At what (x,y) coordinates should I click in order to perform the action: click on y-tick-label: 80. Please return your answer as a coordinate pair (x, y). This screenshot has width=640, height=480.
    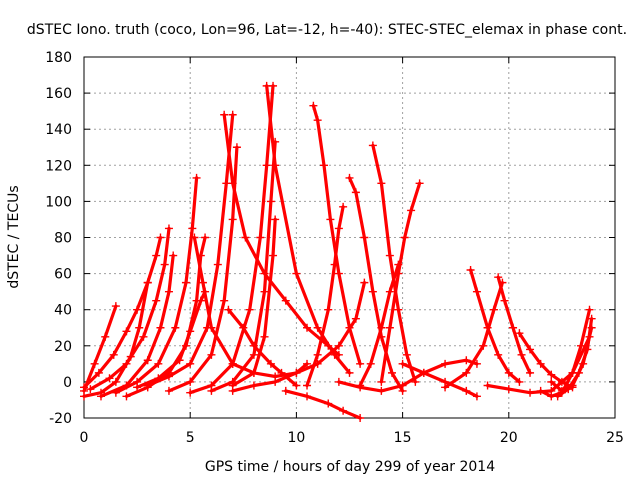
    Looking at the image, I should click on (63, 239).